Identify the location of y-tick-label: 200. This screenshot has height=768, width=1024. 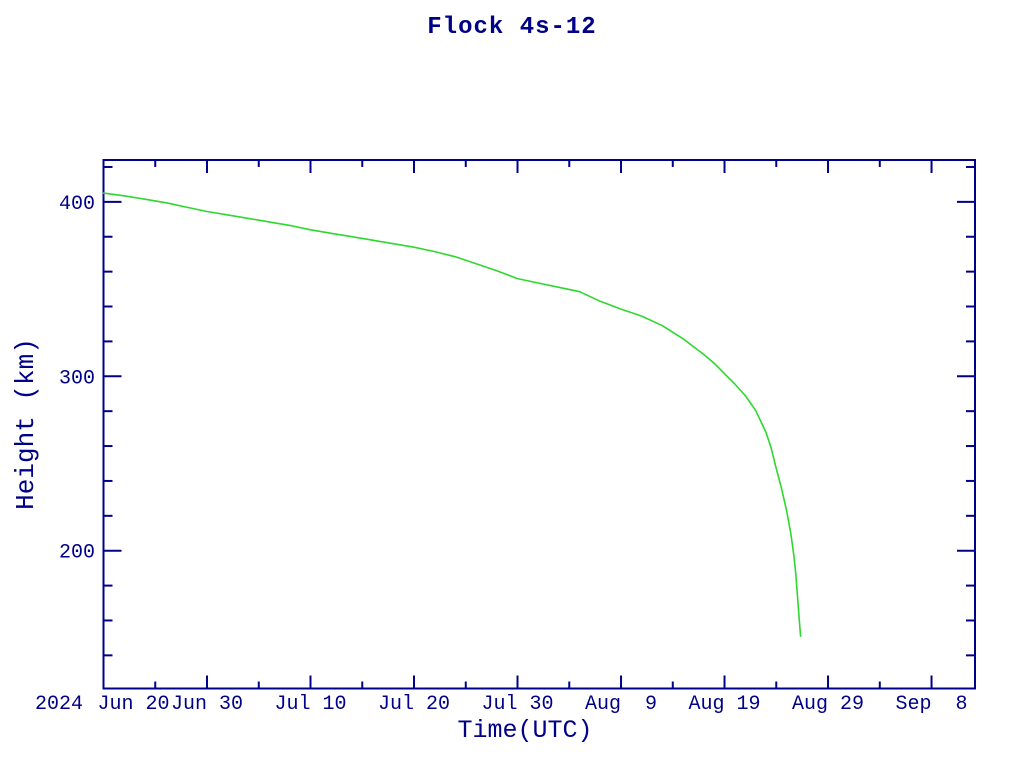
(77, 553).